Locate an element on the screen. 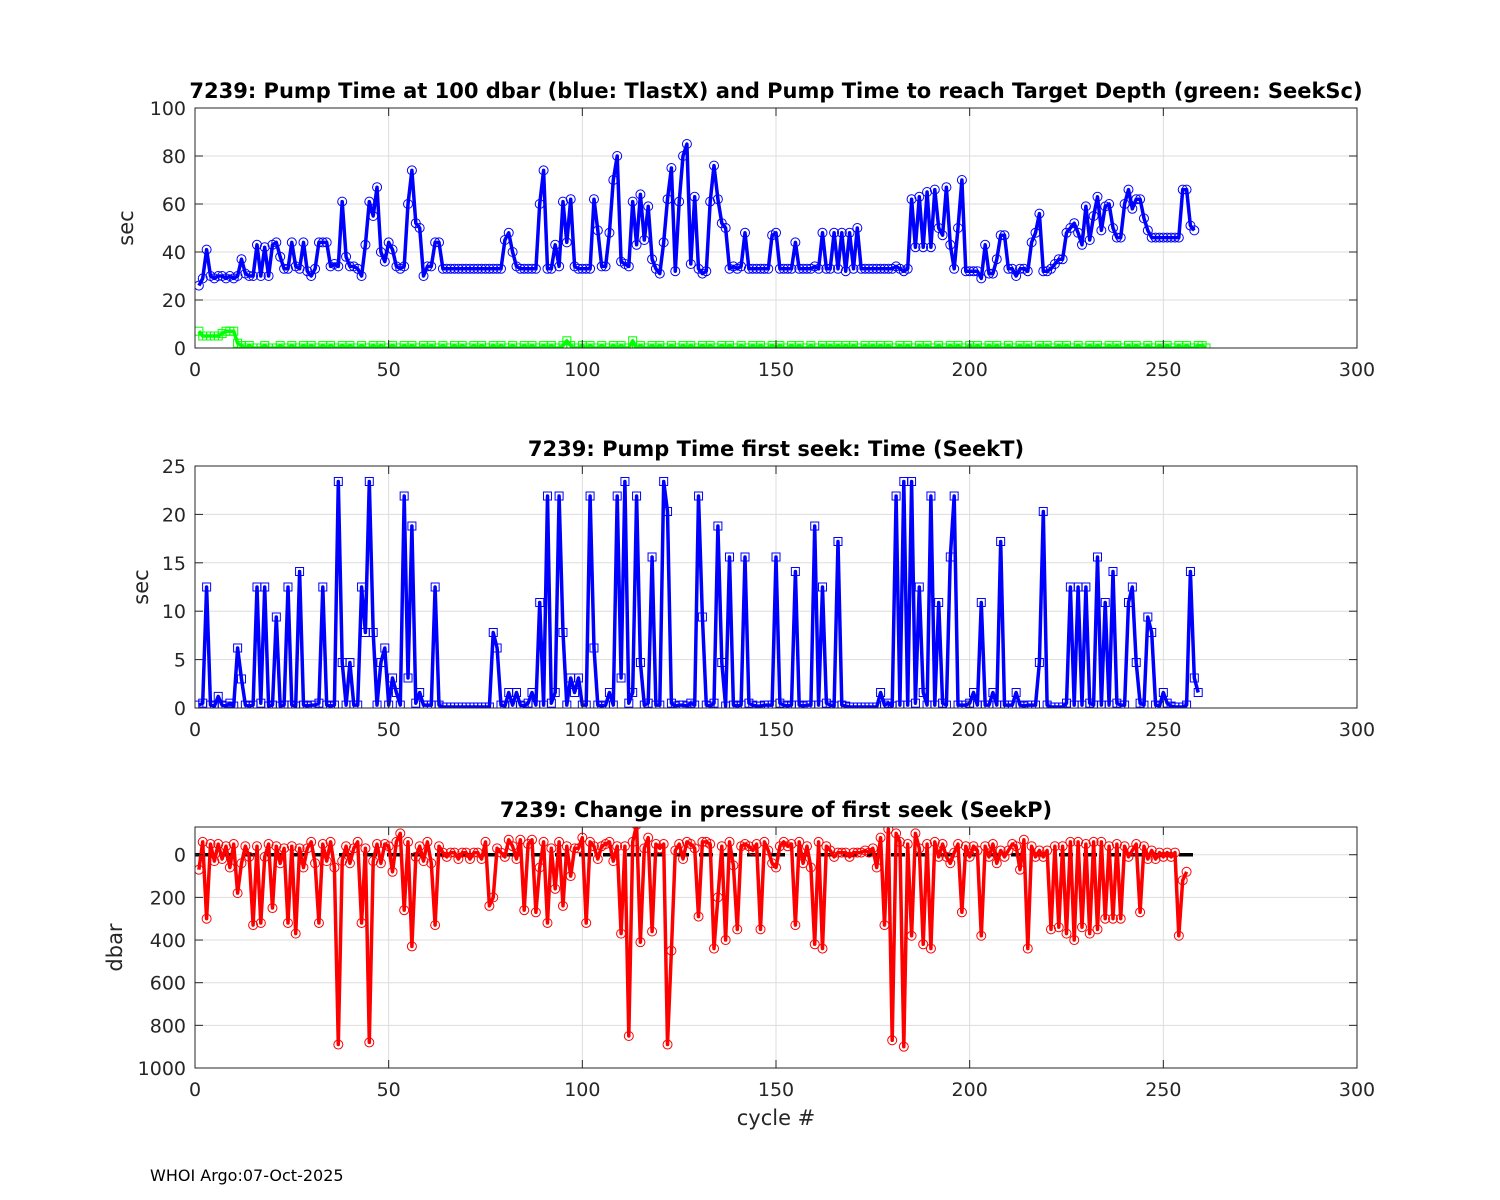 This screenshot has width=1500, height=1200. plot-content is located at coordinates (699, 592).